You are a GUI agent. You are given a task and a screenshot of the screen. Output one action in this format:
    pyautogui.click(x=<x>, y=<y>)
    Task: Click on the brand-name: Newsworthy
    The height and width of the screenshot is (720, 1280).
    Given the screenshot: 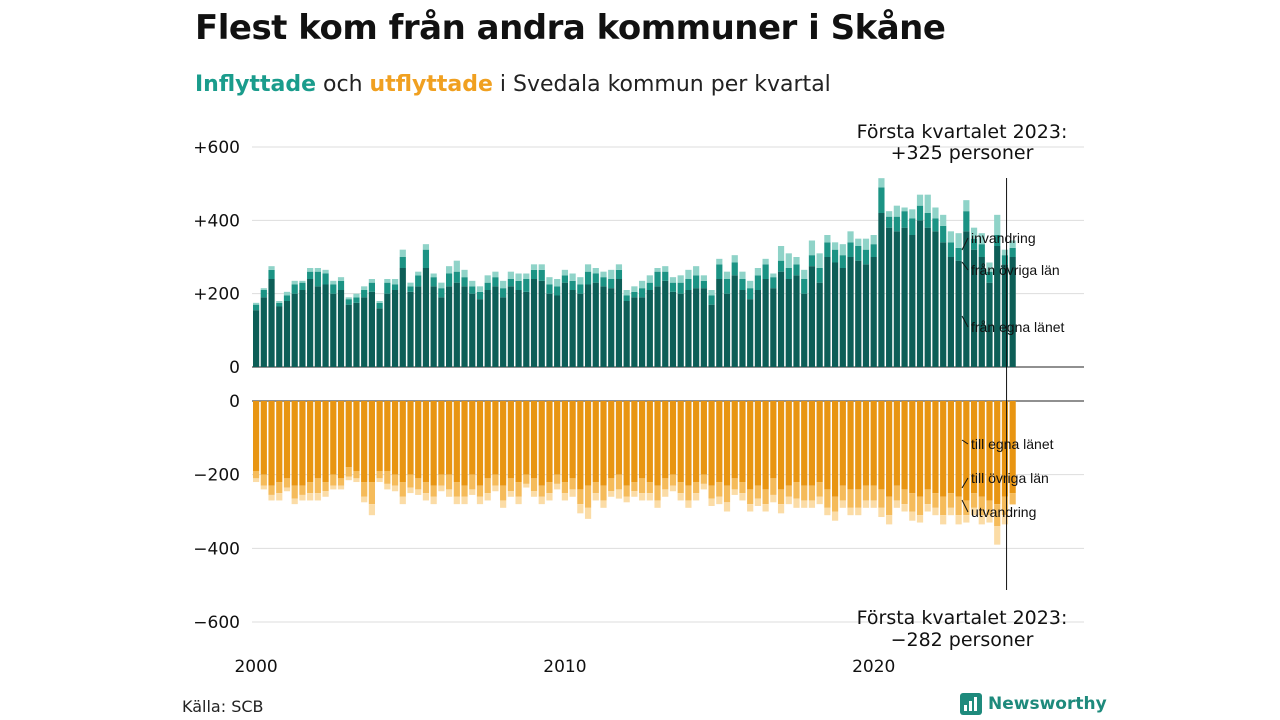 What is the action you would take?
    pyautogui.click(x=1047, y=704)
    